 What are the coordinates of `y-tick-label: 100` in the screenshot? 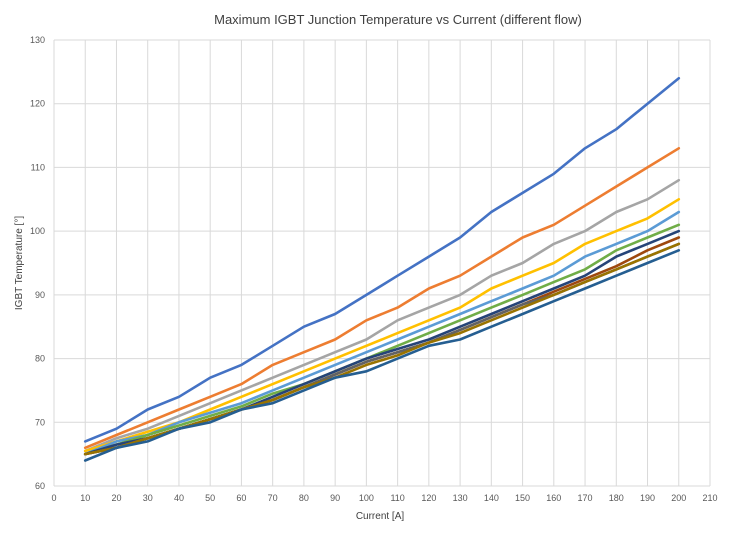 It's located at (37, 231).